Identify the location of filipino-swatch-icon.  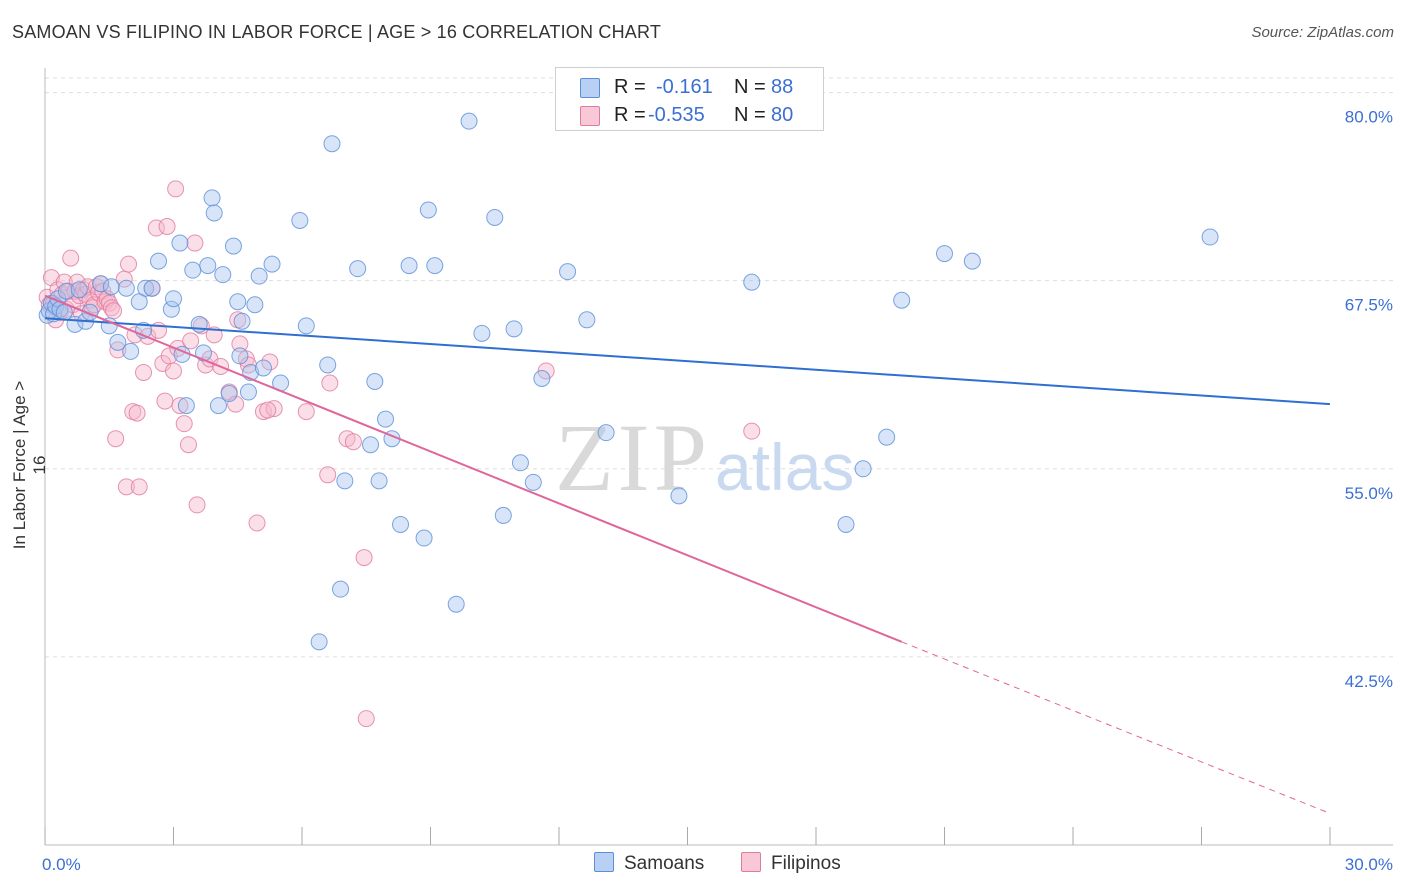
(590, 116).